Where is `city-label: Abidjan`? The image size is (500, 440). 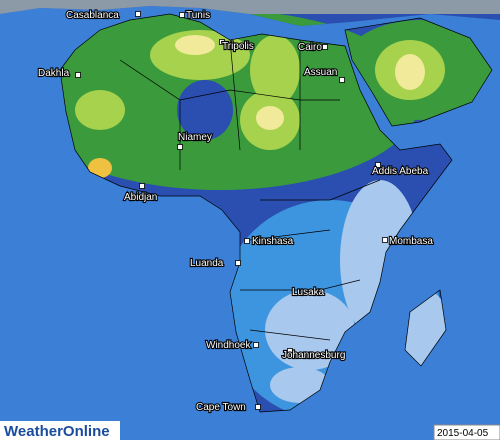 city-label: Abidjan is located at coordinates (140, 197).